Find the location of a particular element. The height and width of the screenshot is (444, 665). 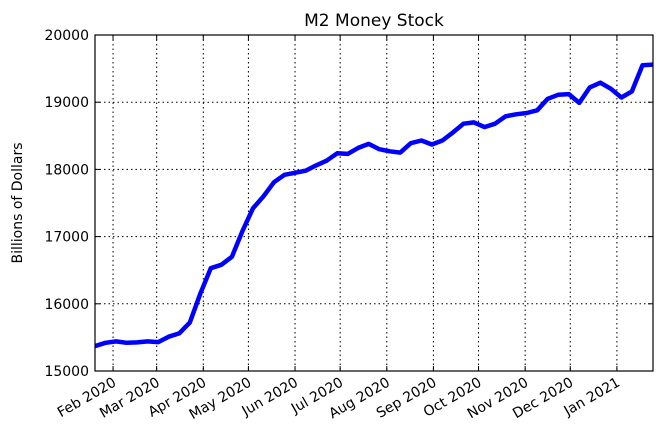

y-axis-label: Billions of Dollars is located at coordinates (18, 202).